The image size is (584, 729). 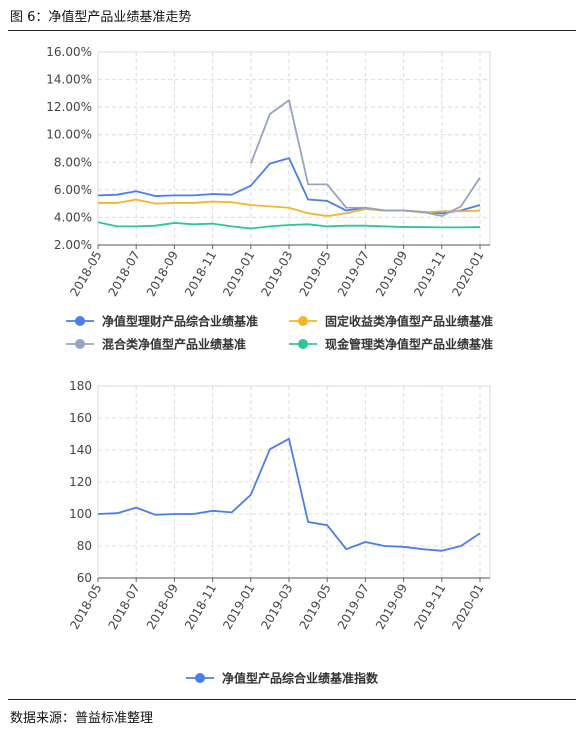 I want to click on y-tick-label: 160, so click(x=80, y=418).